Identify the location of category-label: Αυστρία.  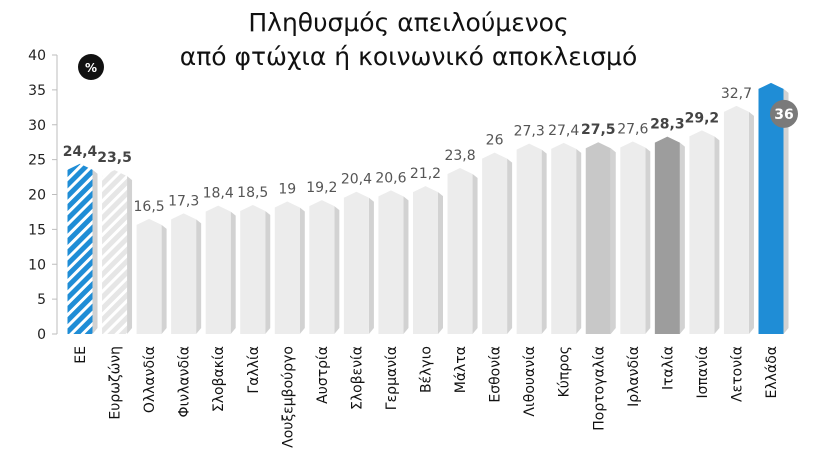
(323, 375).